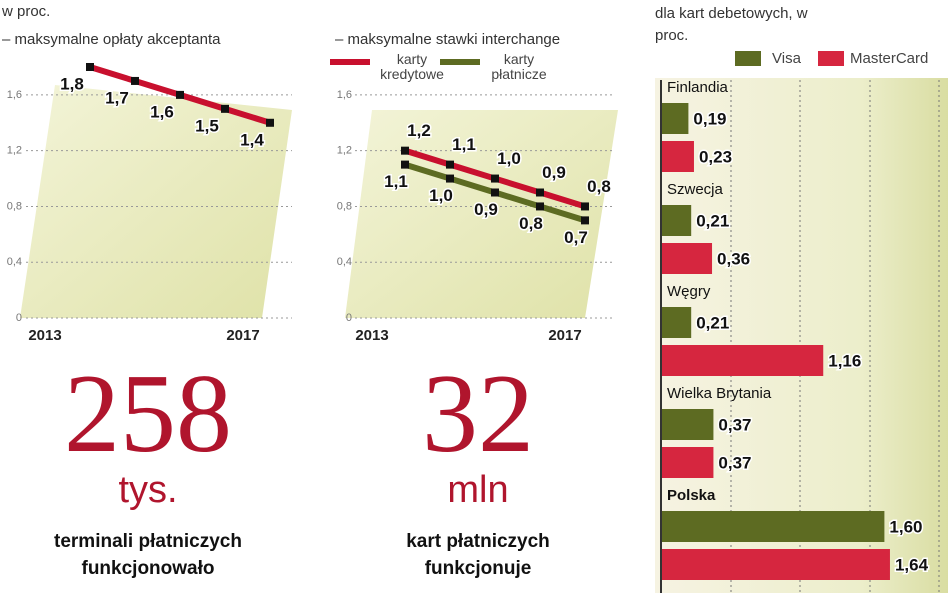 This screenshot has height=593, width=948. What do you see at coordinates (709, 118) in the screenshot?
I see `data-label: 0,19` at bounding box center [709, 118].